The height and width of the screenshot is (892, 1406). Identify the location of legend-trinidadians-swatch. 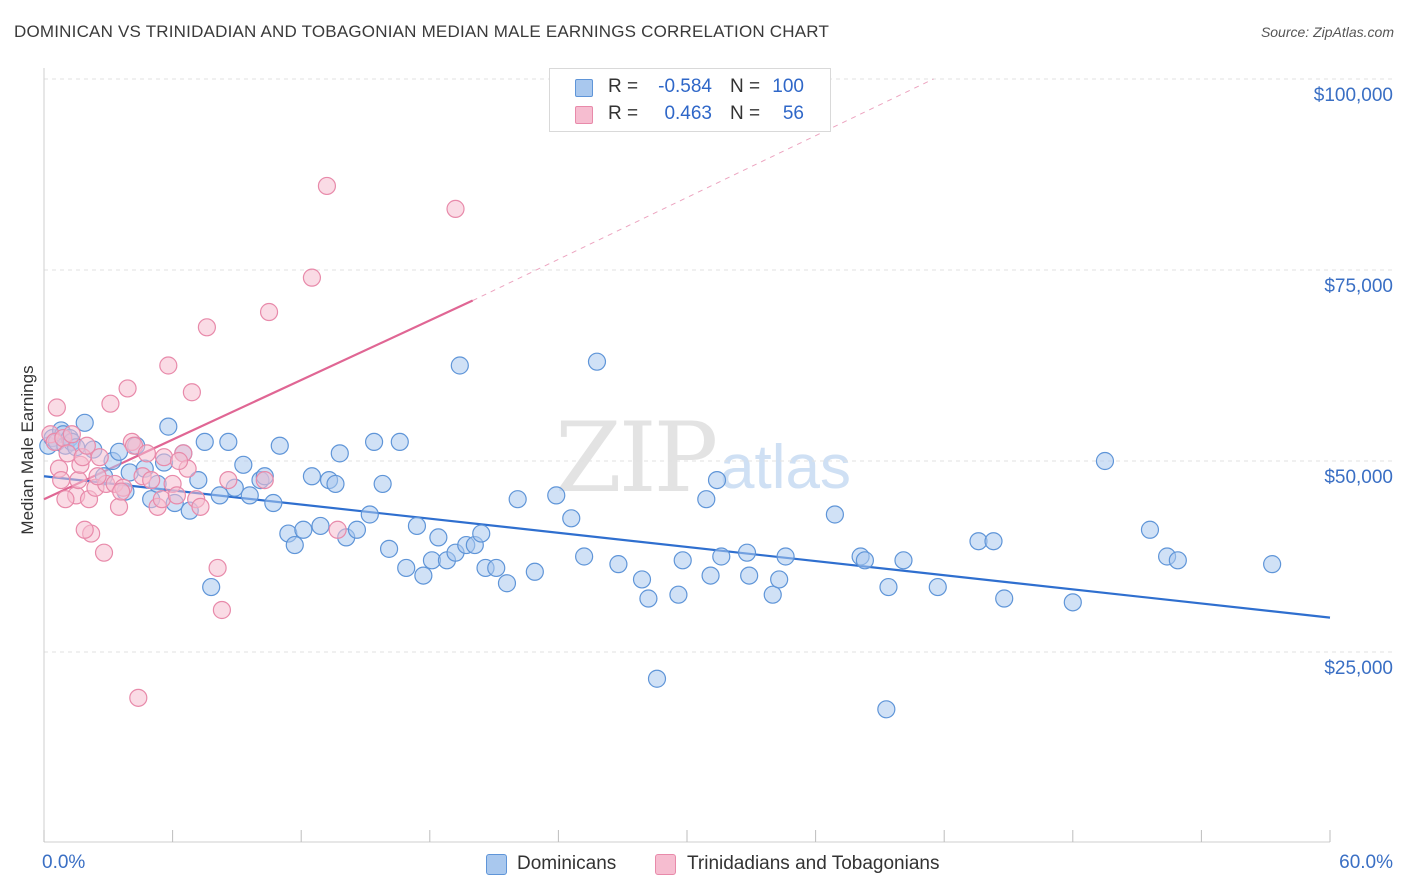
(665, 864).